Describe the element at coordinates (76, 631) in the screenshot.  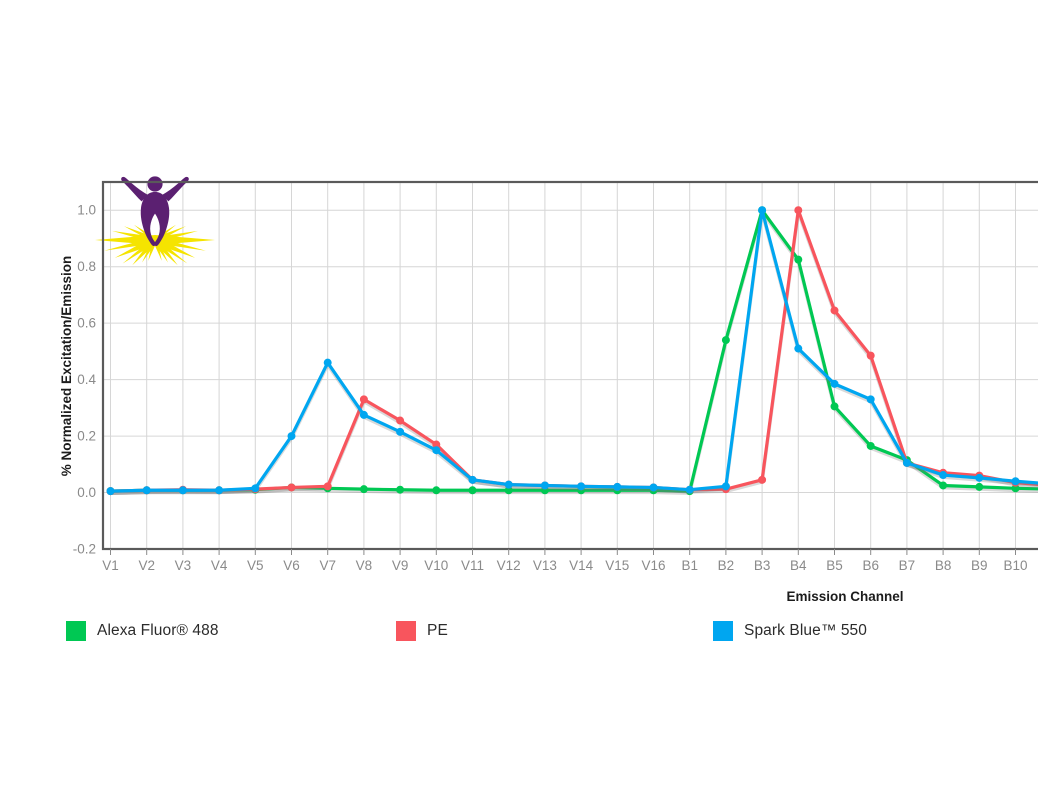
I see `legend-swatch-green` at that location.